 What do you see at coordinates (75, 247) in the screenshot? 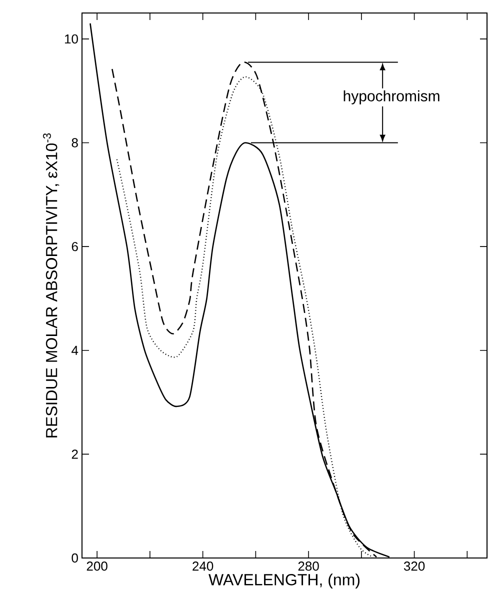
I see `y-tick-label: 6` at bounding box center [75, 247].